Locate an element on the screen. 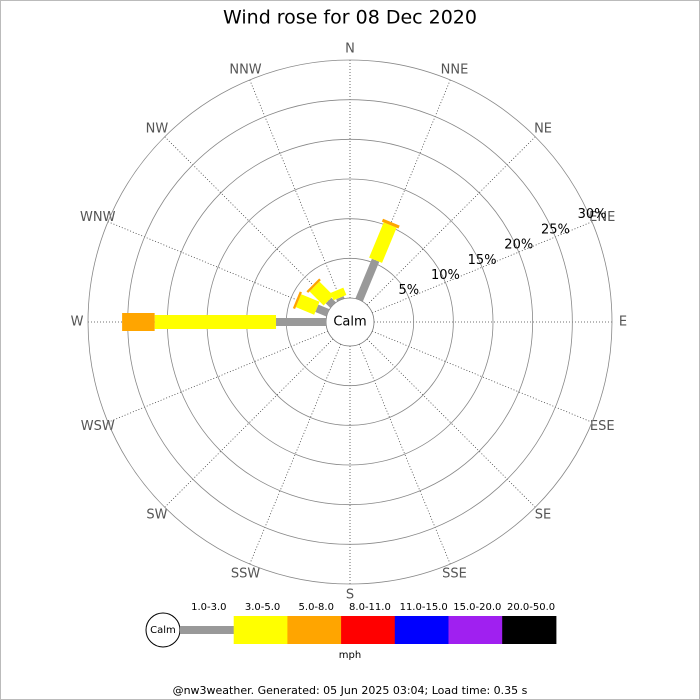 The image size is (700, 700). r-tick-label: 20% is located at coordinates (518, 245).